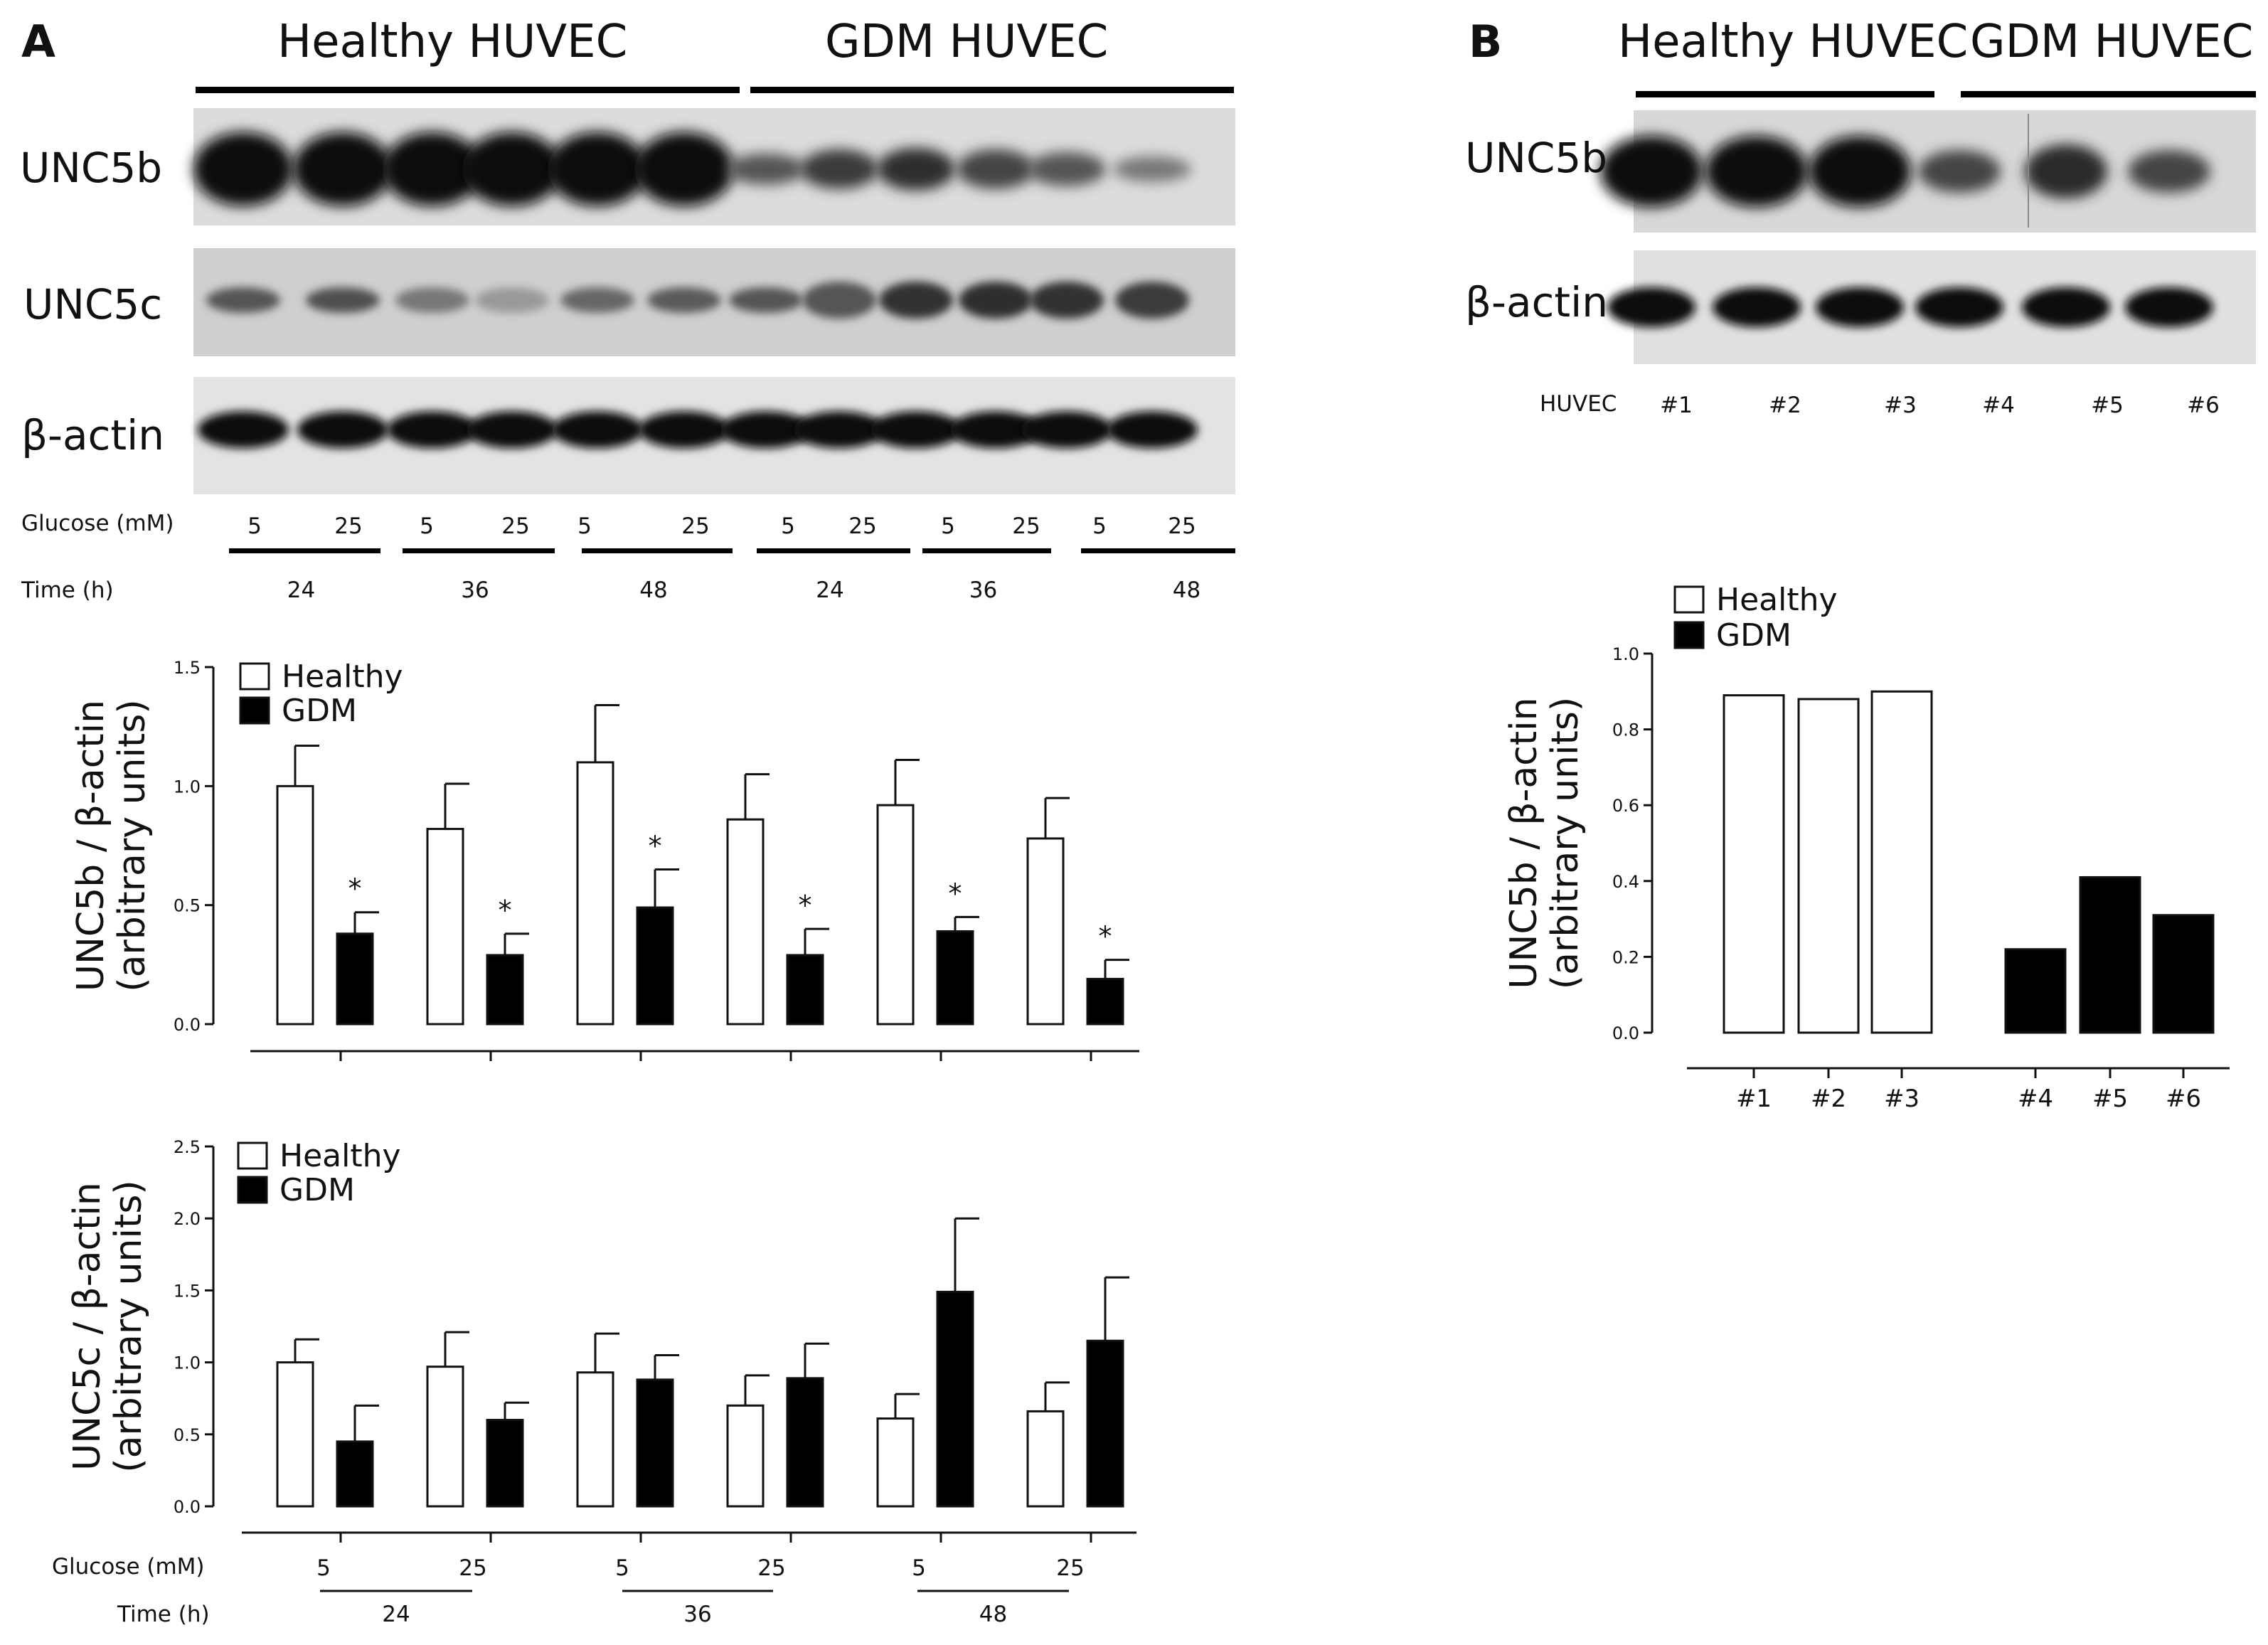 The image size is (2268, 1645). I want to click on panel-b-sample-ids: #1 #2 #3 #4 #5 #6, so click(1940, 405).